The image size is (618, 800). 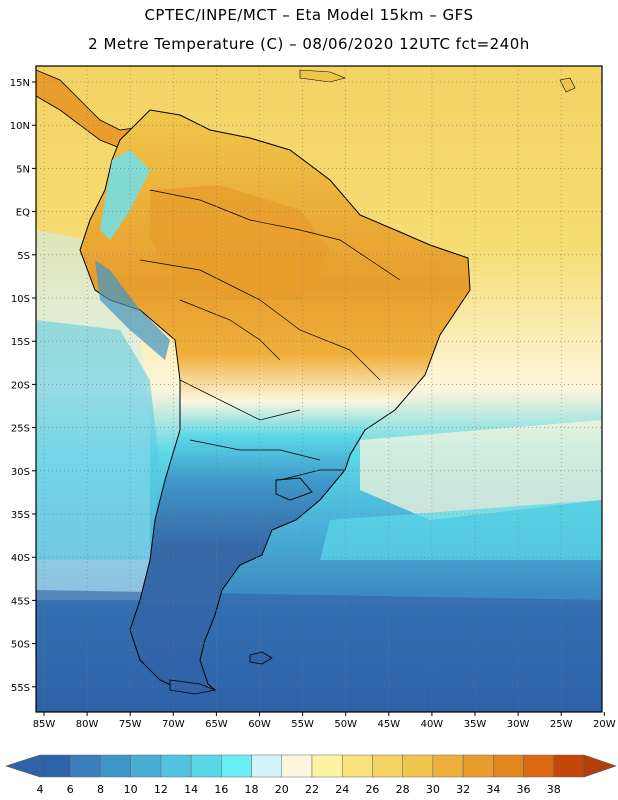 I want to click on chart-title-line1: CPTEC/INPE/MCT – Eta Model 15km – GFS, so click(x=309, y=15).